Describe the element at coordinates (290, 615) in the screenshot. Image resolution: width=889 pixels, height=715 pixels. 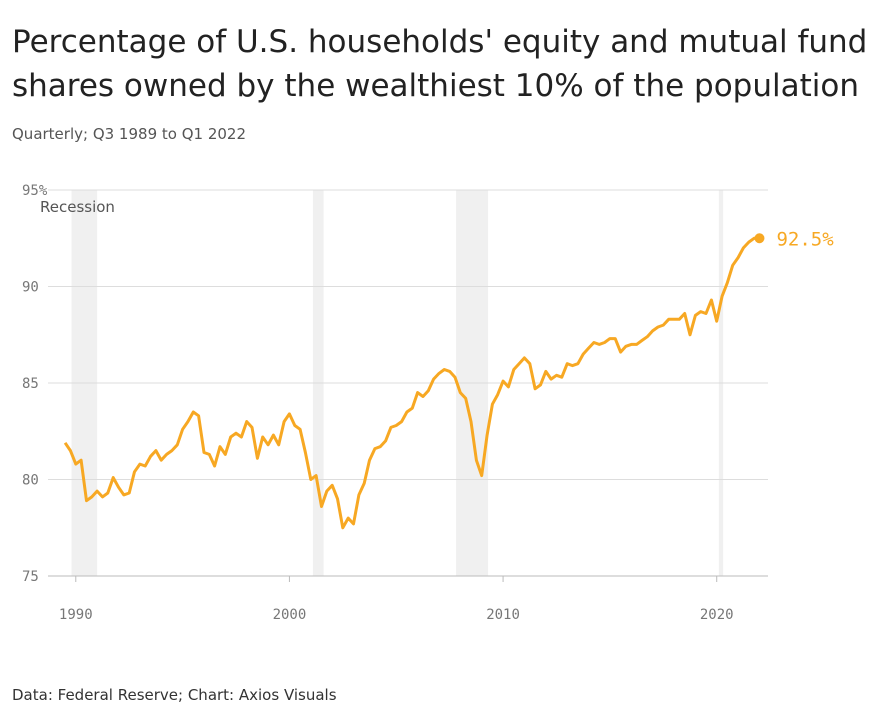
I see `x-tick-label: 2000` at that location.